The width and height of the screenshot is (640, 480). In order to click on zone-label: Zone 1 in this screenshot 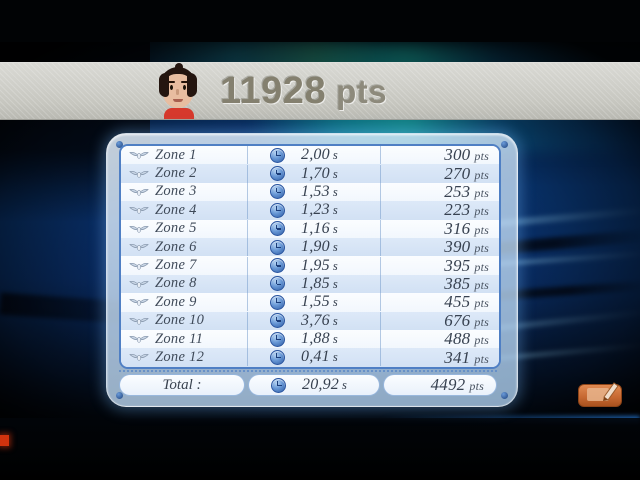, I will do `click(176, 154)`.